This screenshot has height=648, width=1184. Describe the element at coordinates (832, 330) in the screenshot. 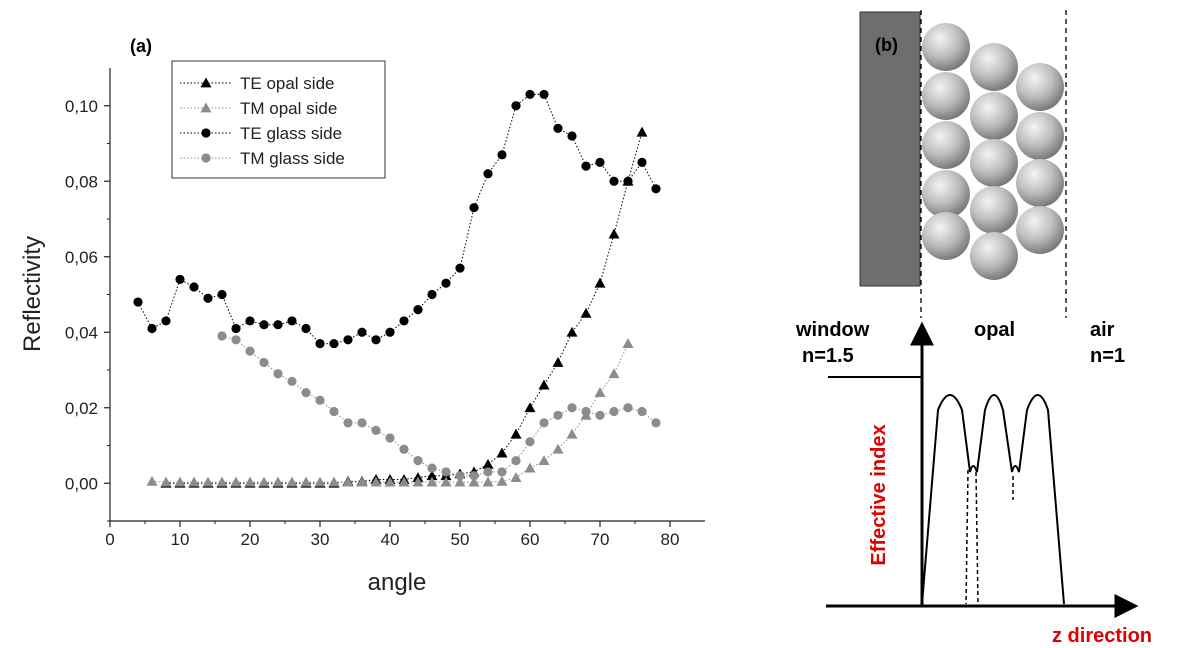

I see `window-label: window` at that location.